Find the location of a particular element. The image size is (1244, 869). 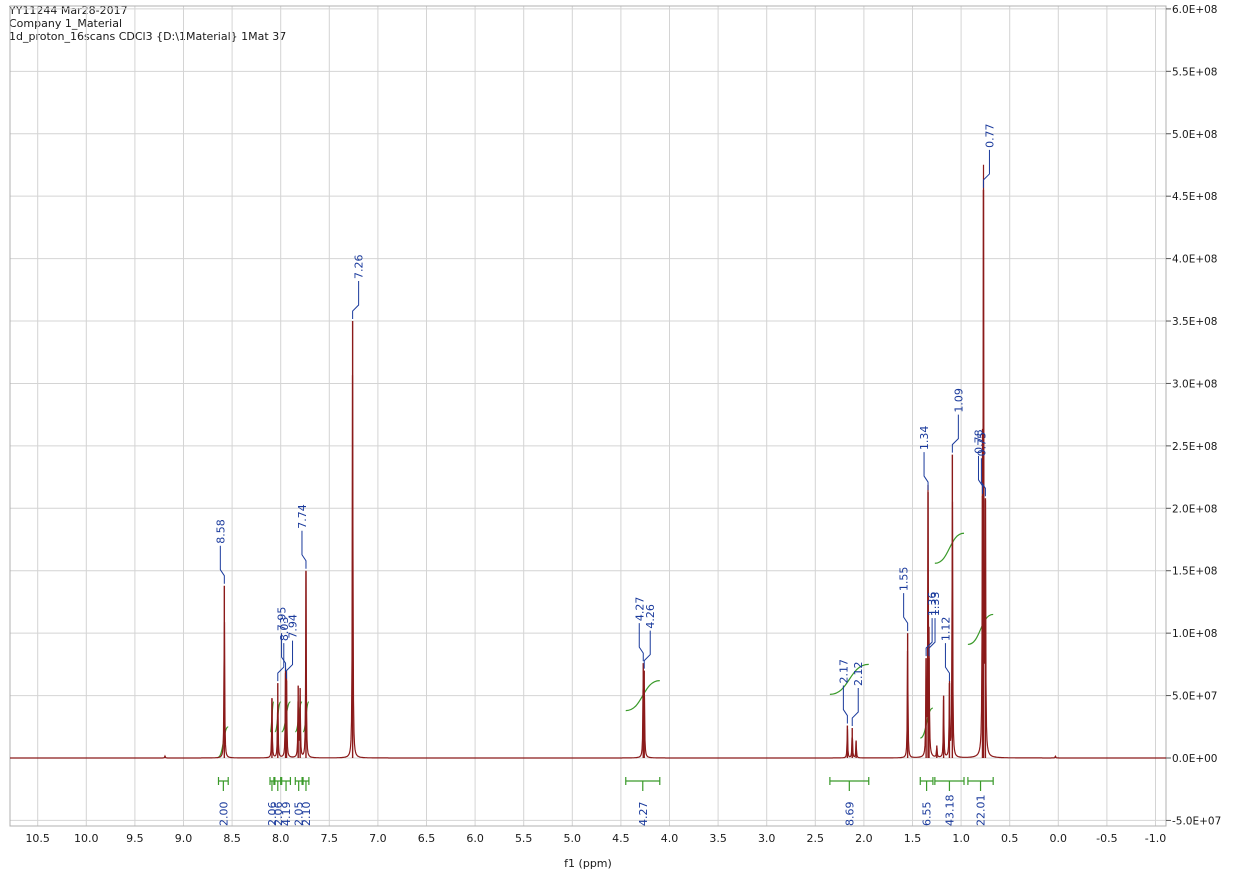

peak-label: 0.77 is located at coordinates (989, 135).